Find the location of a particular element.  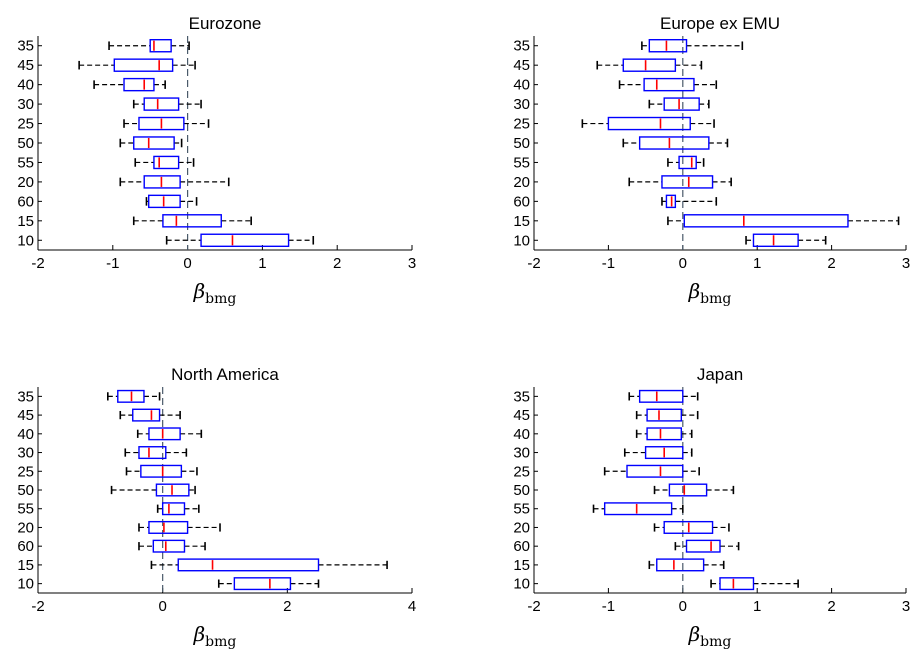

x-tick-label: 1 is located at coordinates (757, 263).